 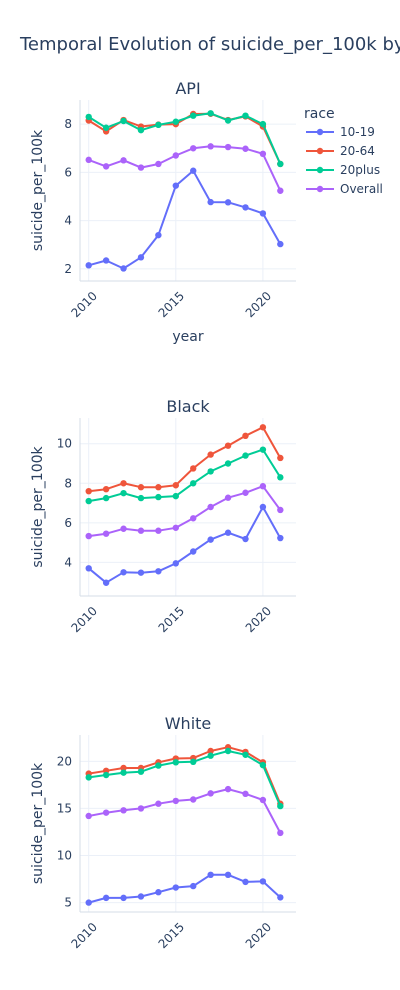 What do you see at coordinates (64, 761) in the screenshot?
I see `y-tick-label: 20` at bounding box center [64, 761].